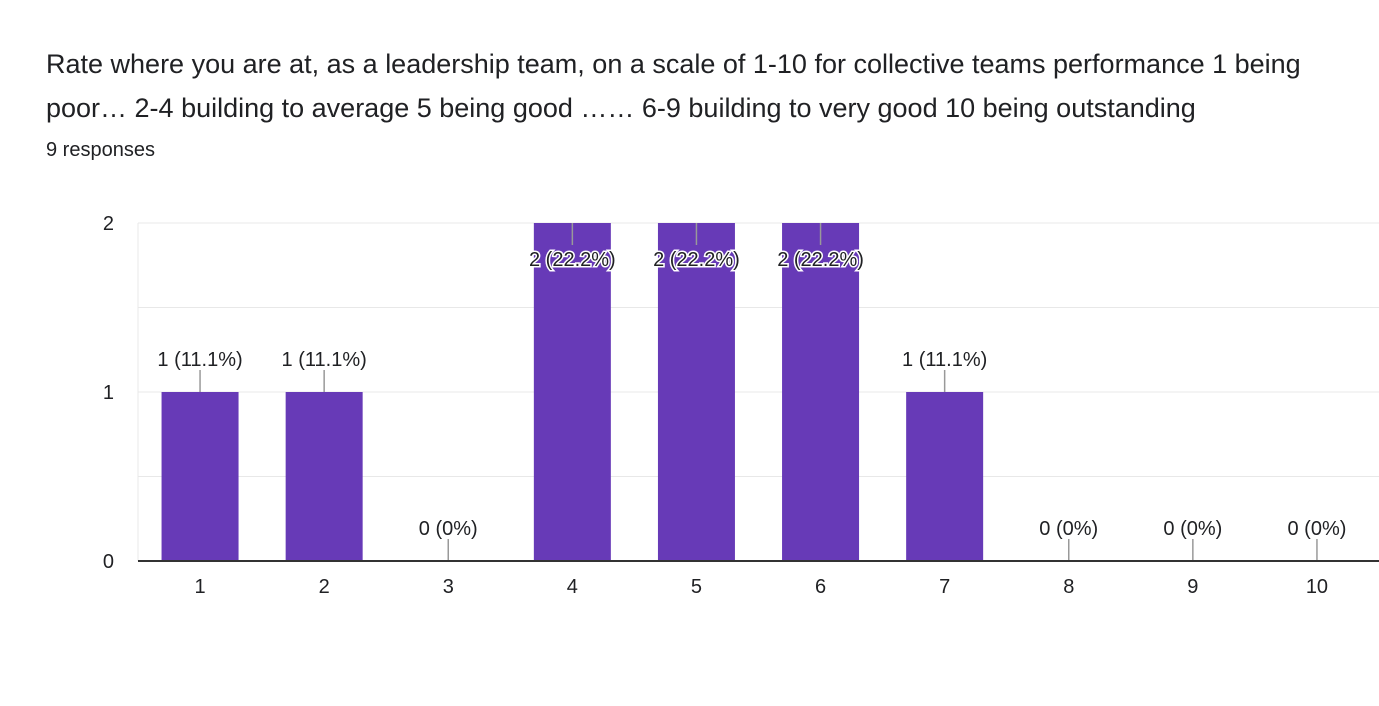 This screenshot has width=1379, height=706. I want to click on y-tick-label: 0, so click(108, 562).